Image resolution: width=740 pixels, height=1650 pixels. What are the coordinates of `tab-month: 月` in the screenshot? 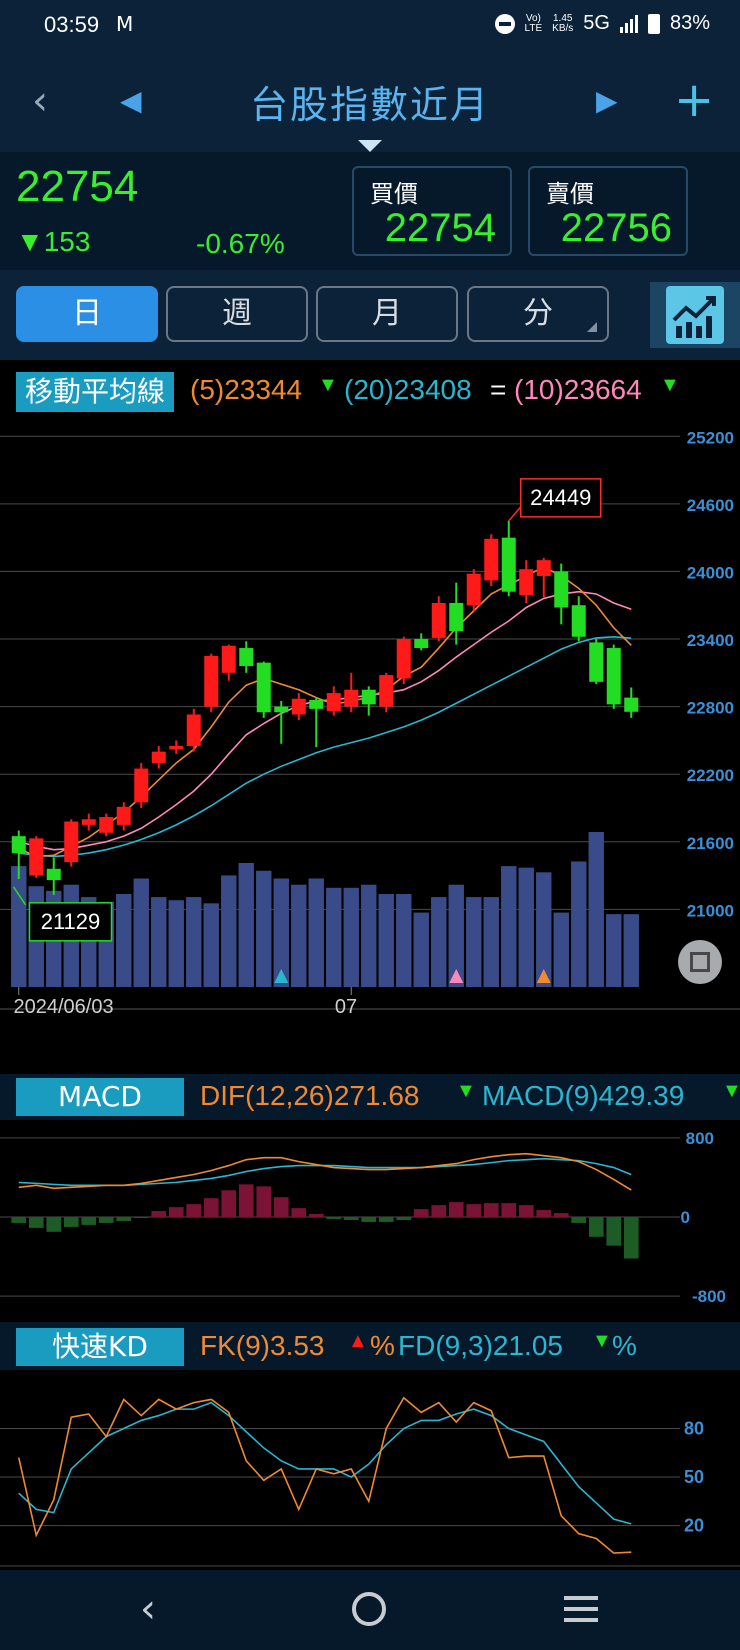 It's located at (387, 314).